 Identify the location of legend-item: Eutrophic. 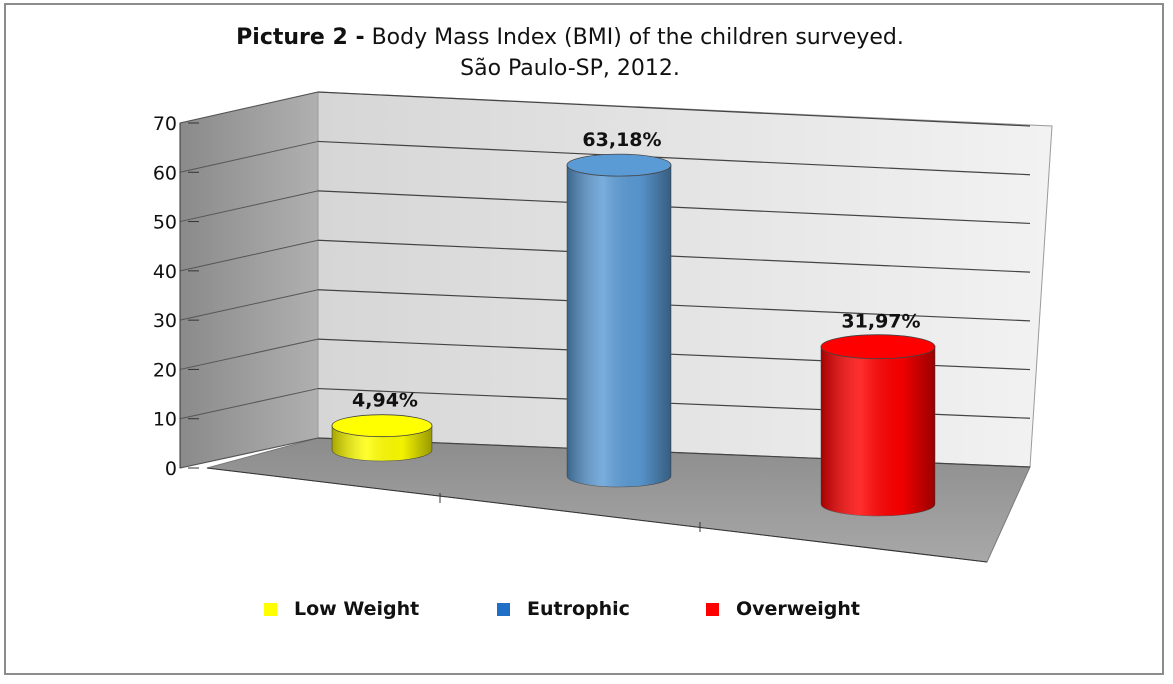
(563, 609).